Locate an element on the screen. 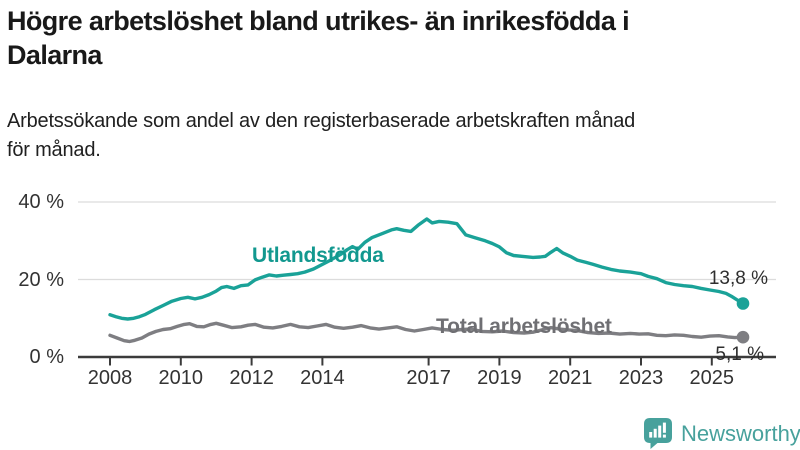  x-axis-label: 2010 is located at coordinates (181, 378).